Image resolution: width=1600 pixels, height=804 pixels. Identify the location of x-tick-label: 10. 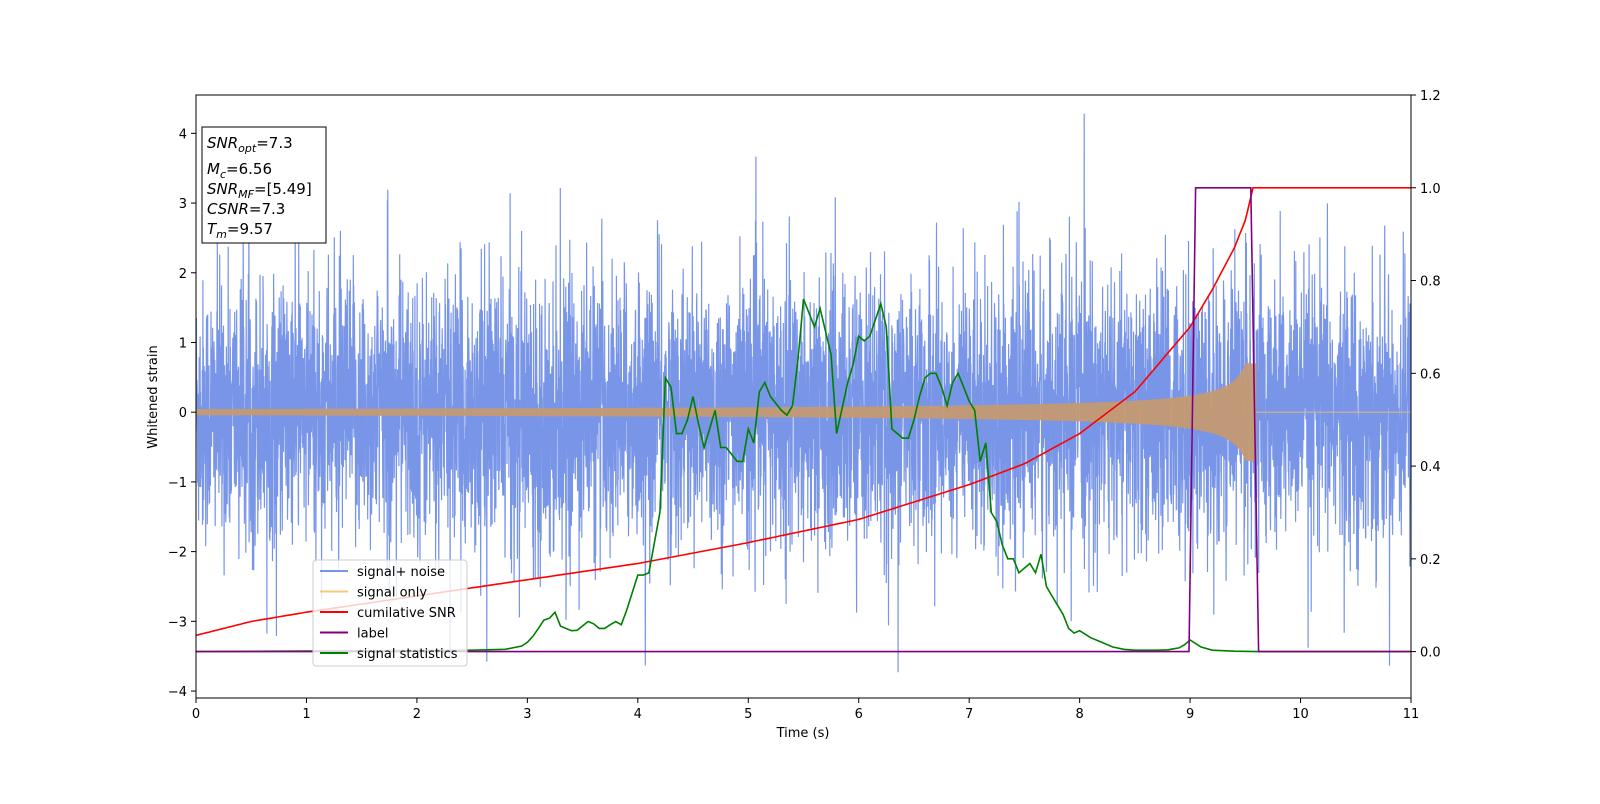
(1300, 714).